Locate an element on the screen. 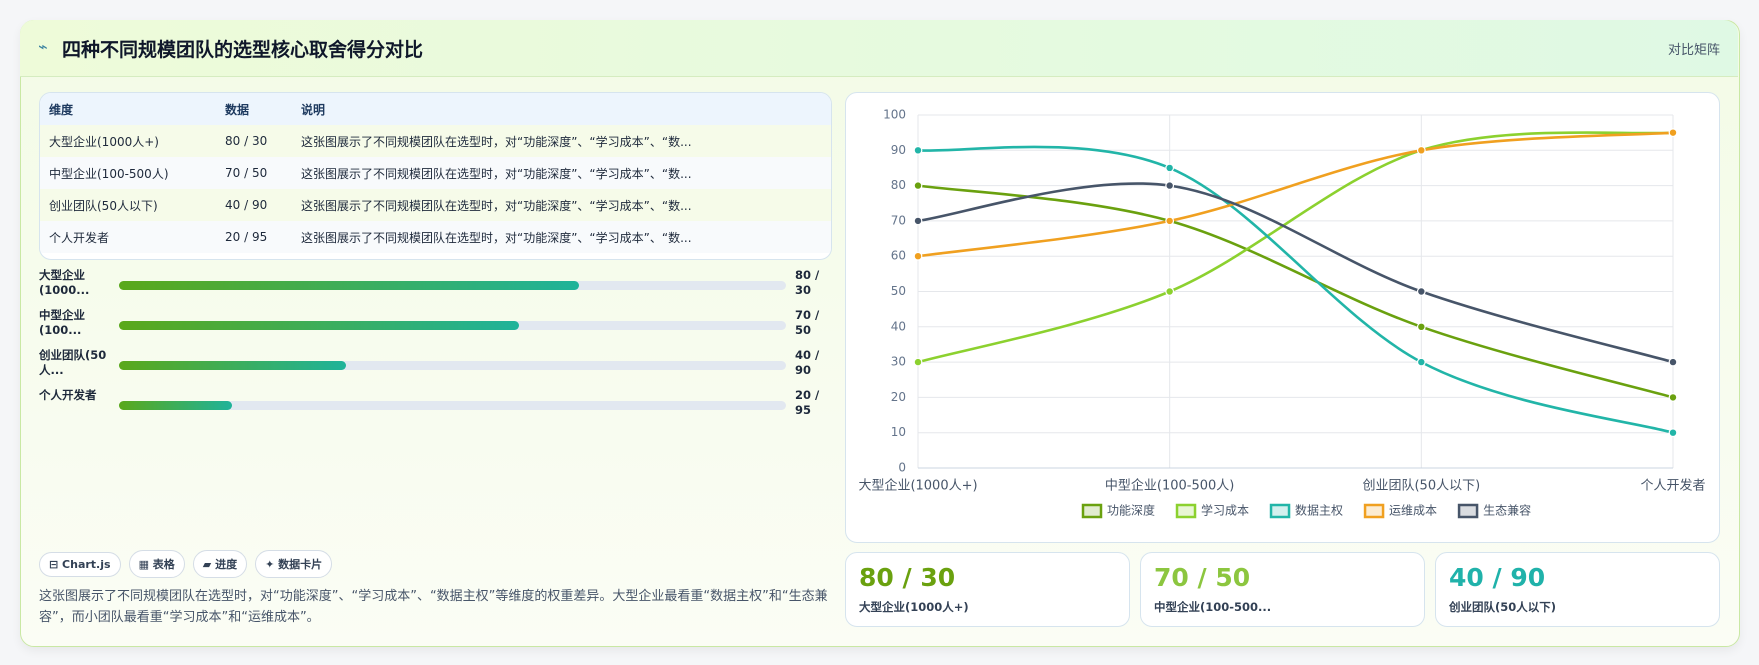 Image resolution: width=1759 pixels, height=665 pixels. progress-value: 20 / 95 is located at coordinates (807, 402).